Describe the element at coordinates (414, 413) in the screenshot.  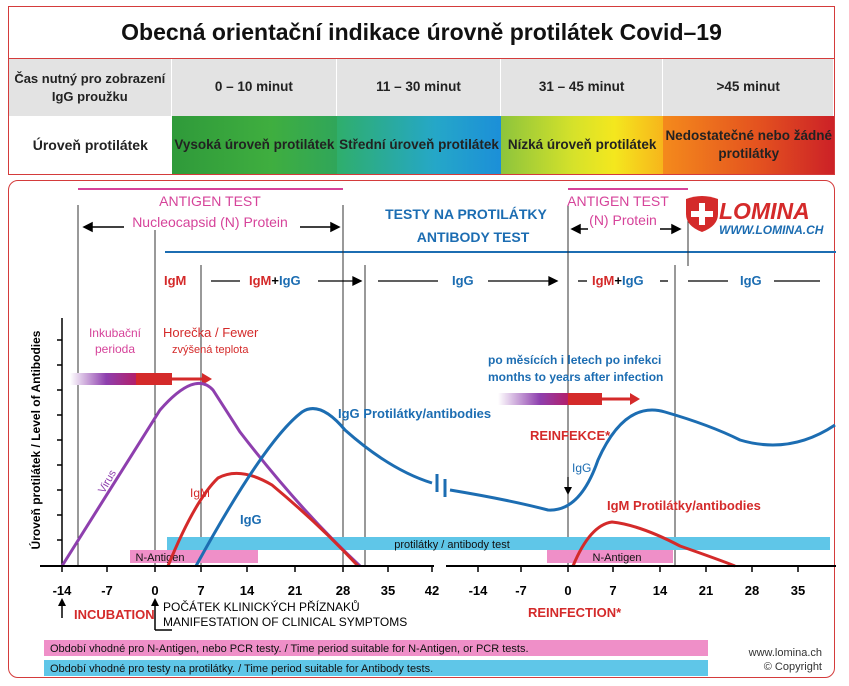
I see `igg-antibodies-label: IgG Protilátky/antibodies` at that location.